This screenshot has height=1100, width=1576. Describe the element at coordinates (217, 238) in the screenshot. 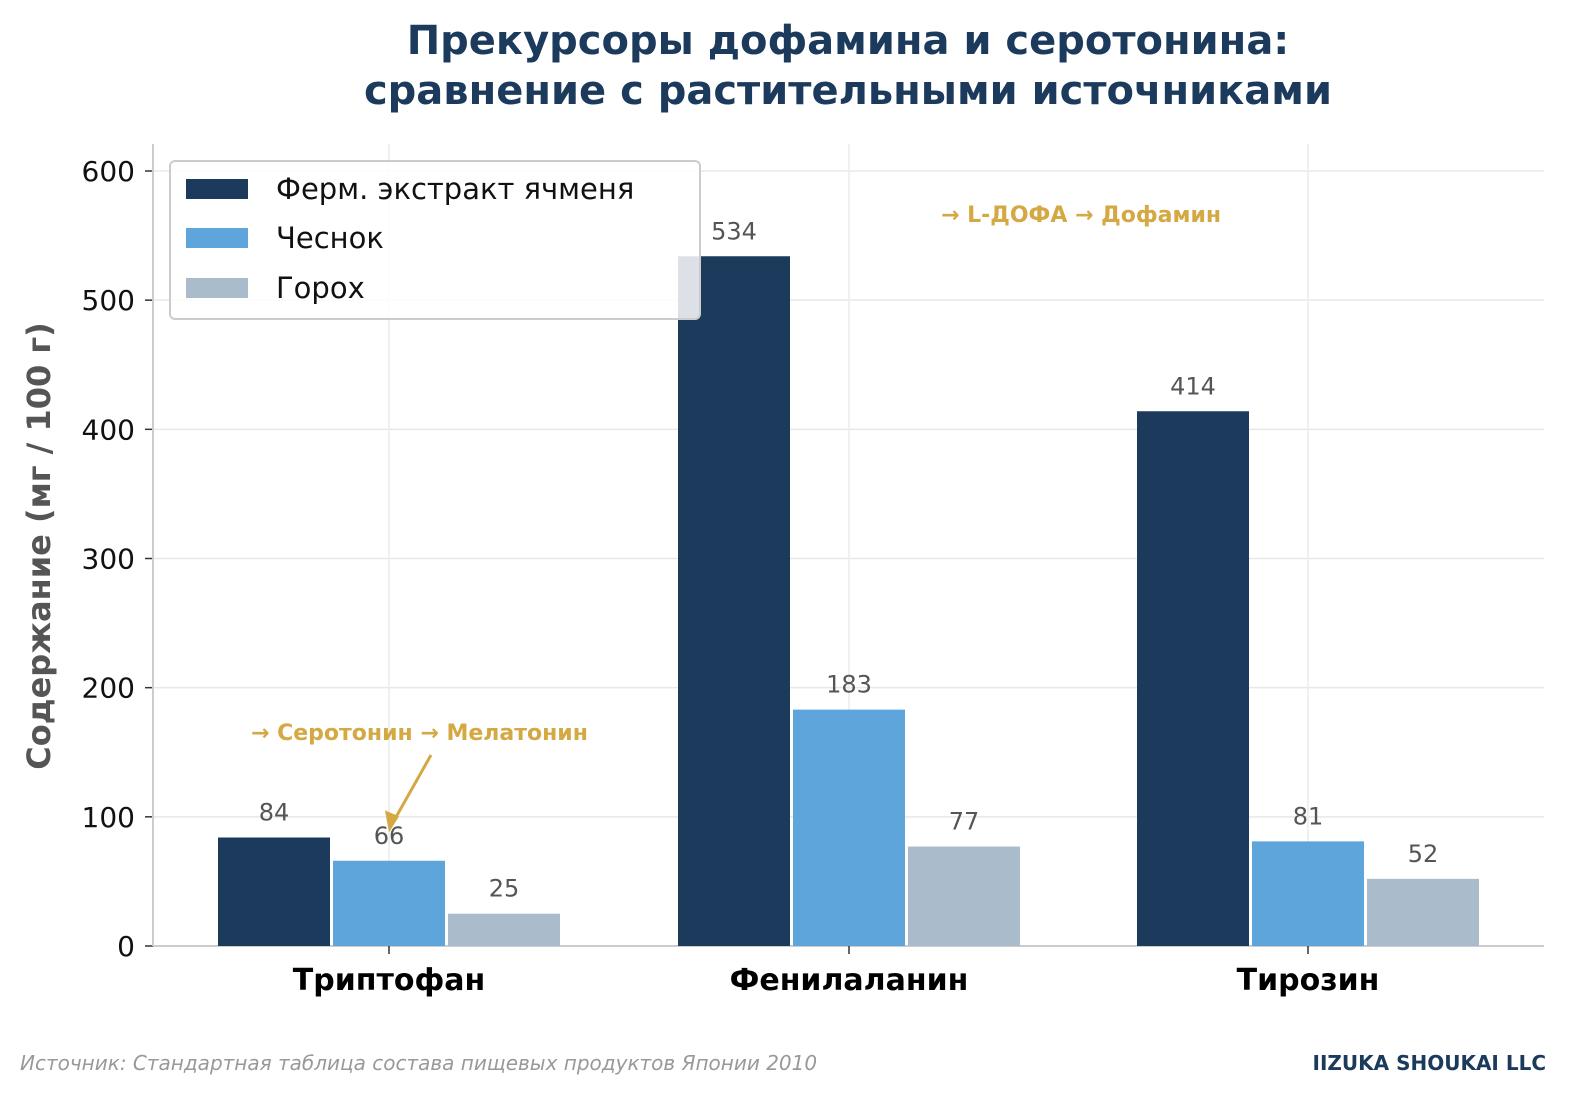

I see `legend-swatch-garlic` at that location.